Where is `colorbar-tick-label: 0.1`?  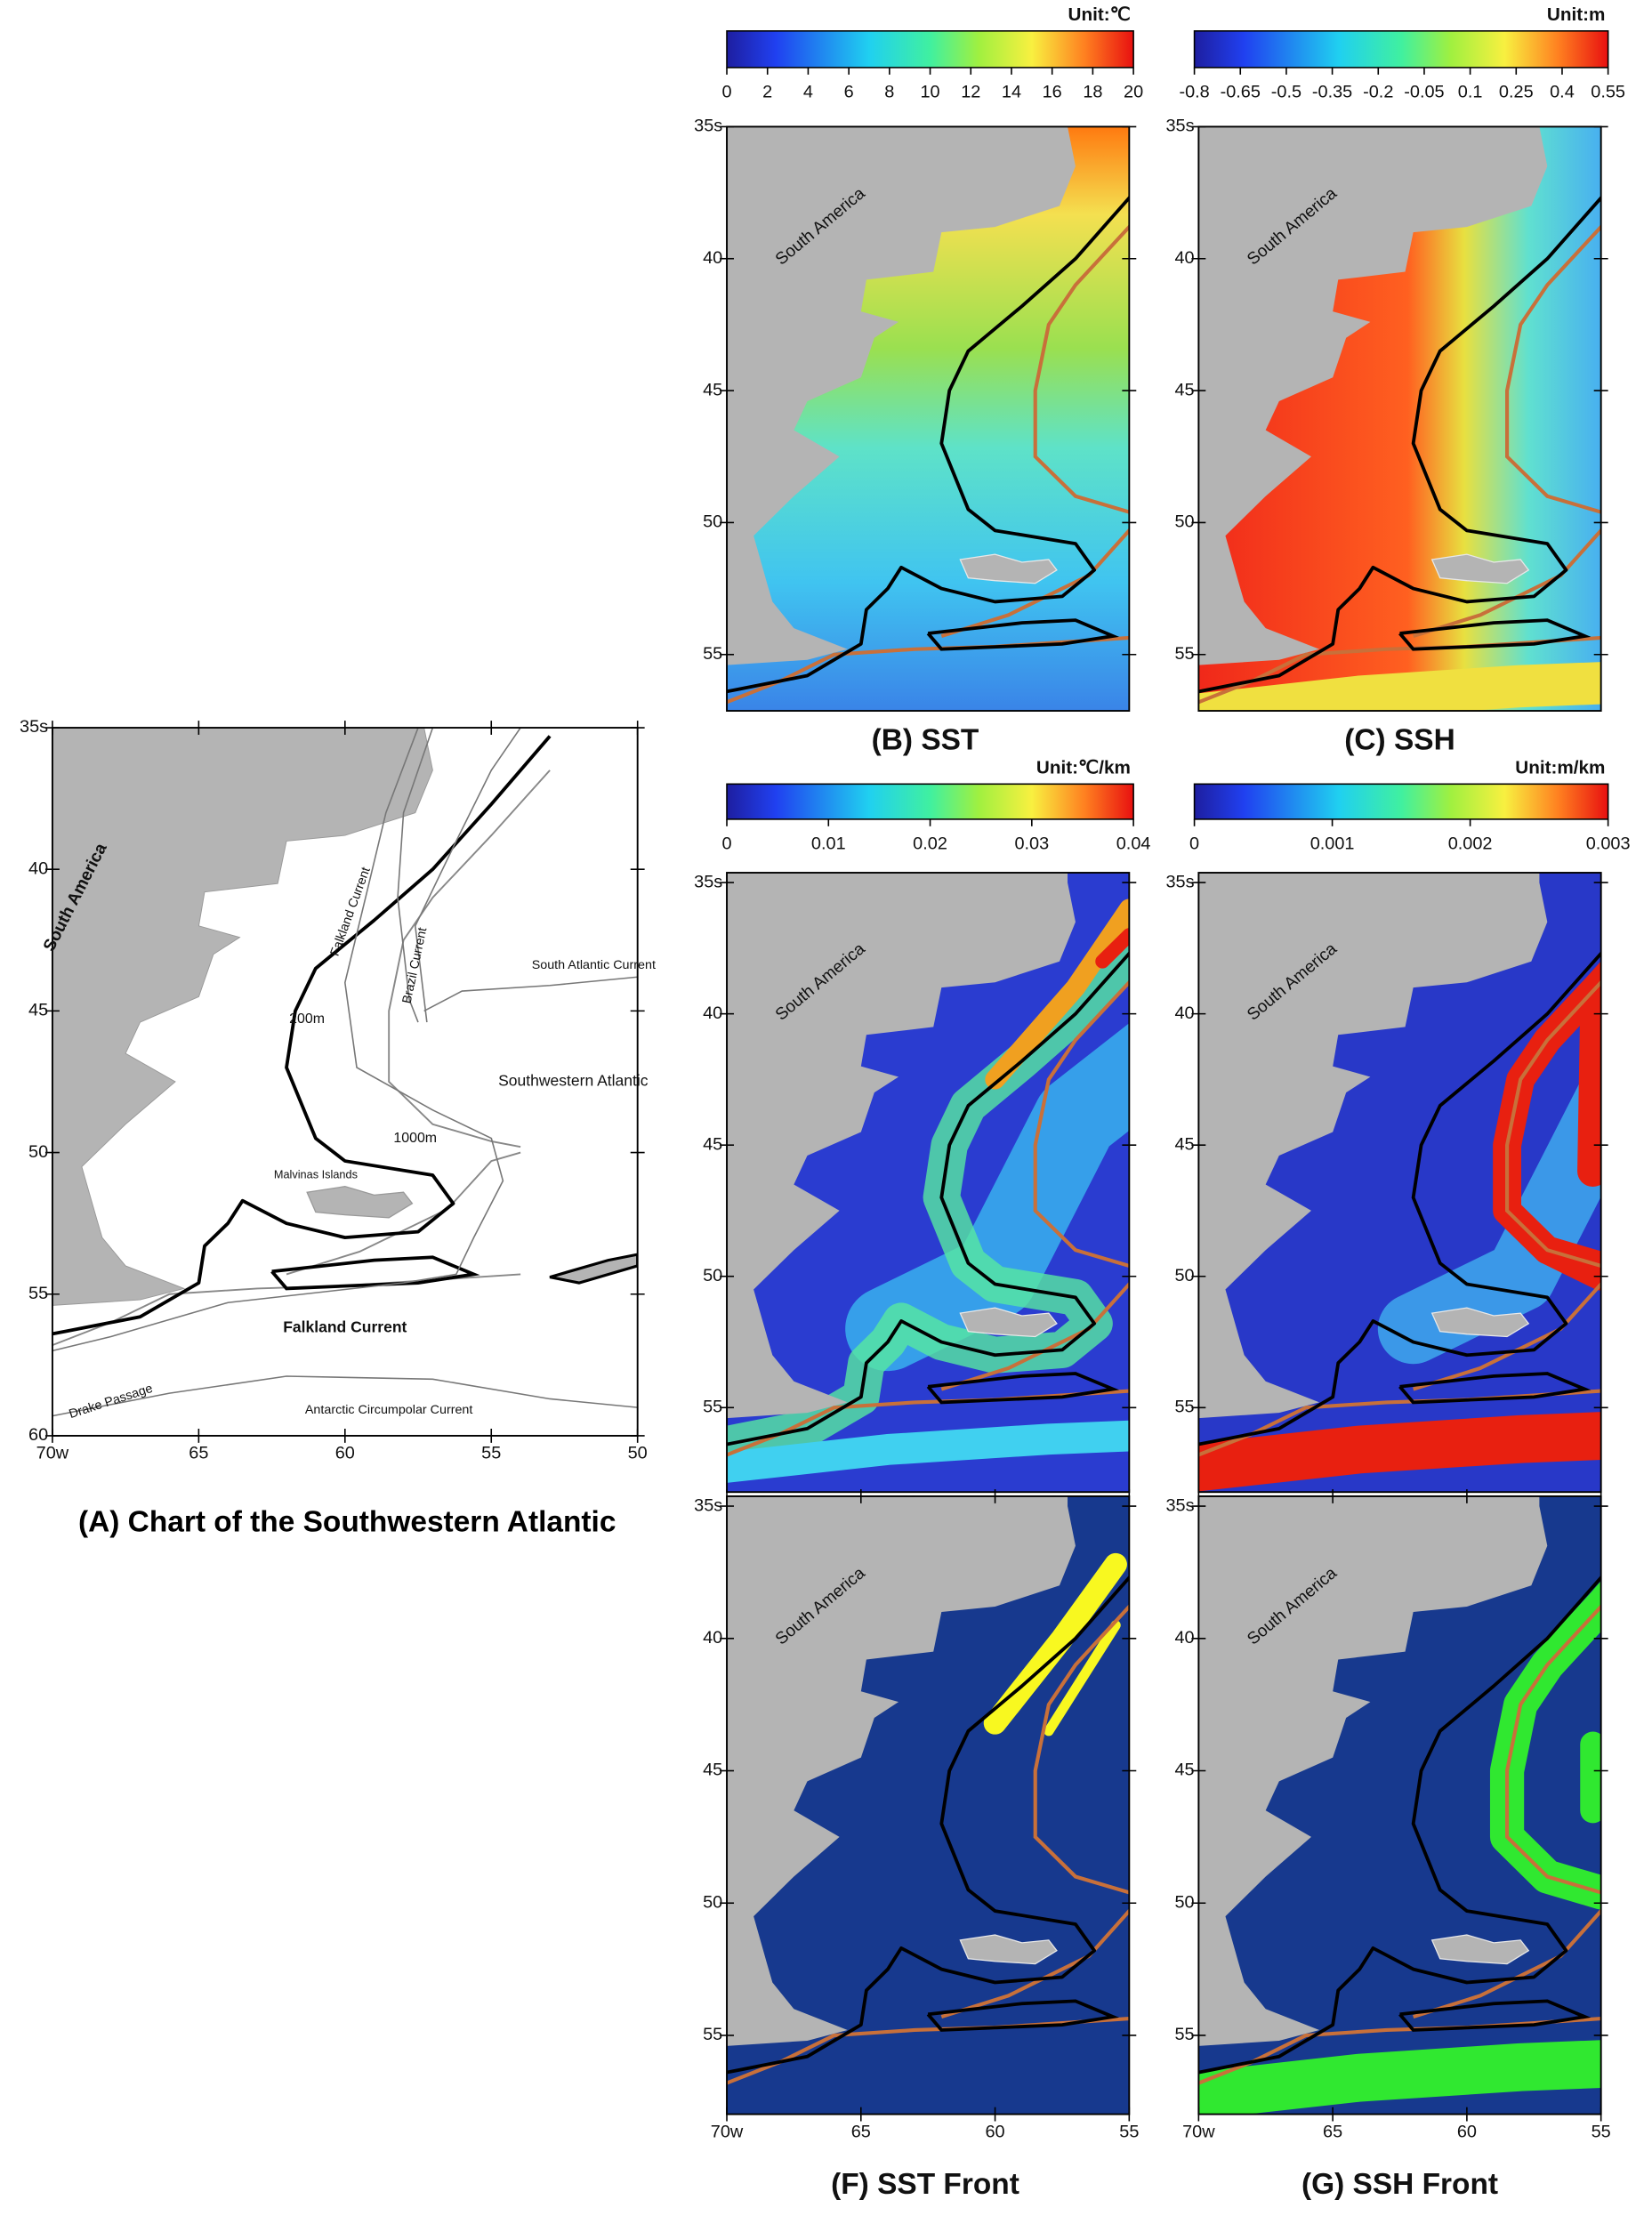
colorbar-tick-label: 0.1 is located at coordinates (1470, 92).